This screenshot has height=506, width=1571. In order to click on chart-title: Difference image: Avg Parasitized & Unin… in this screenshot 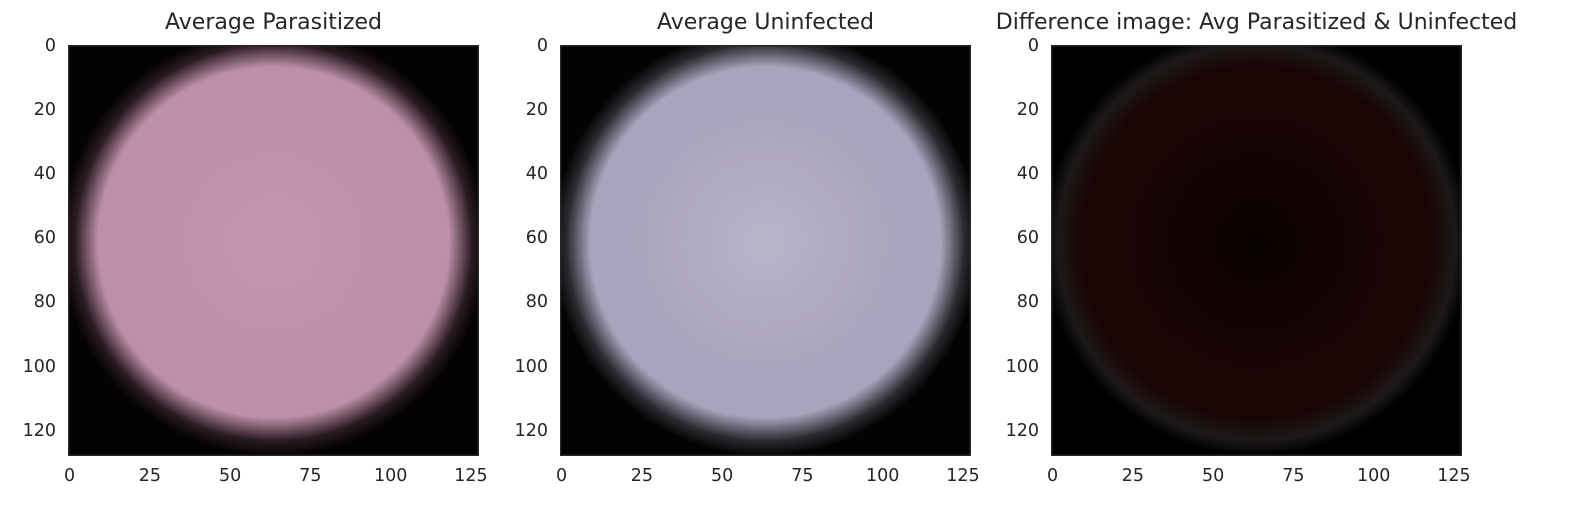, I will do `click(1256, 22)`.